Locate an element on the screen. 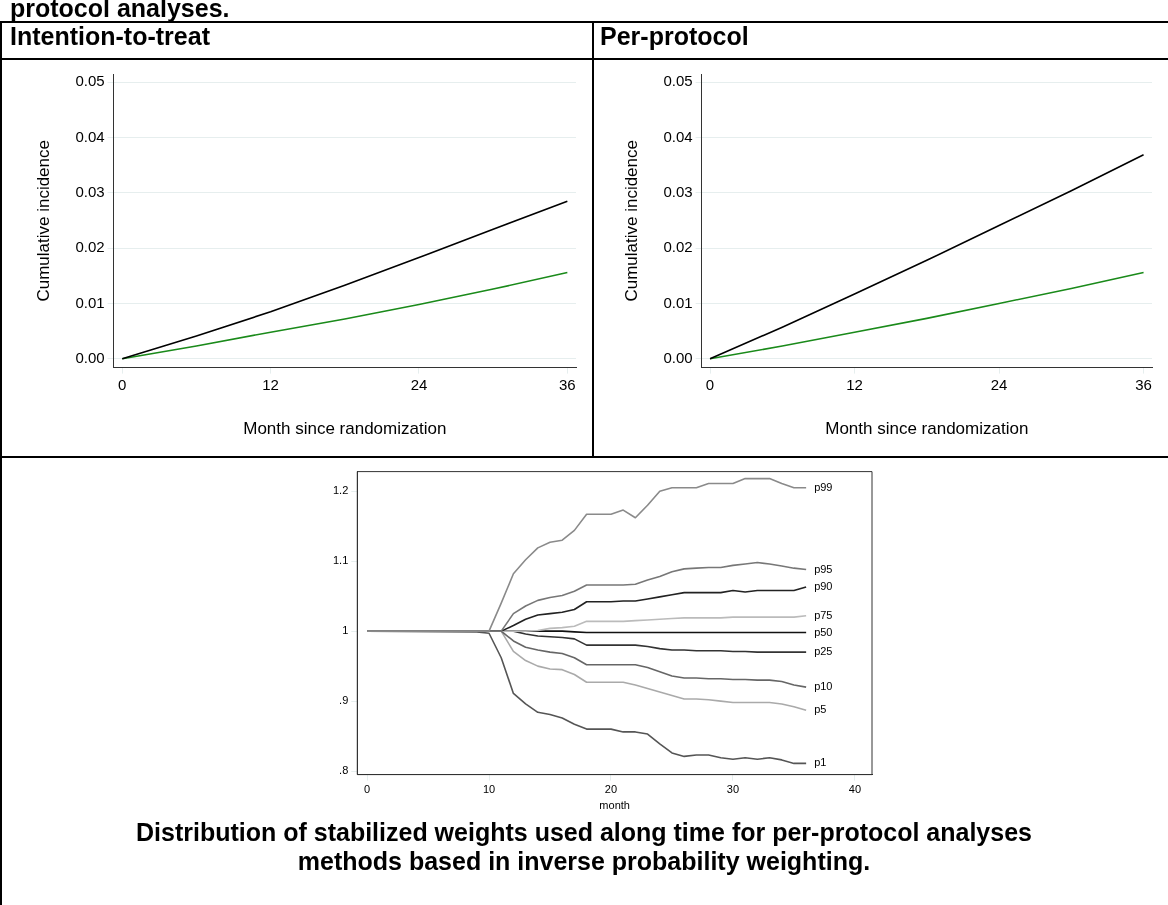 This screenshot has height=905, width=1168. y-tick-label: .8 is located at coordinates (344, 770).